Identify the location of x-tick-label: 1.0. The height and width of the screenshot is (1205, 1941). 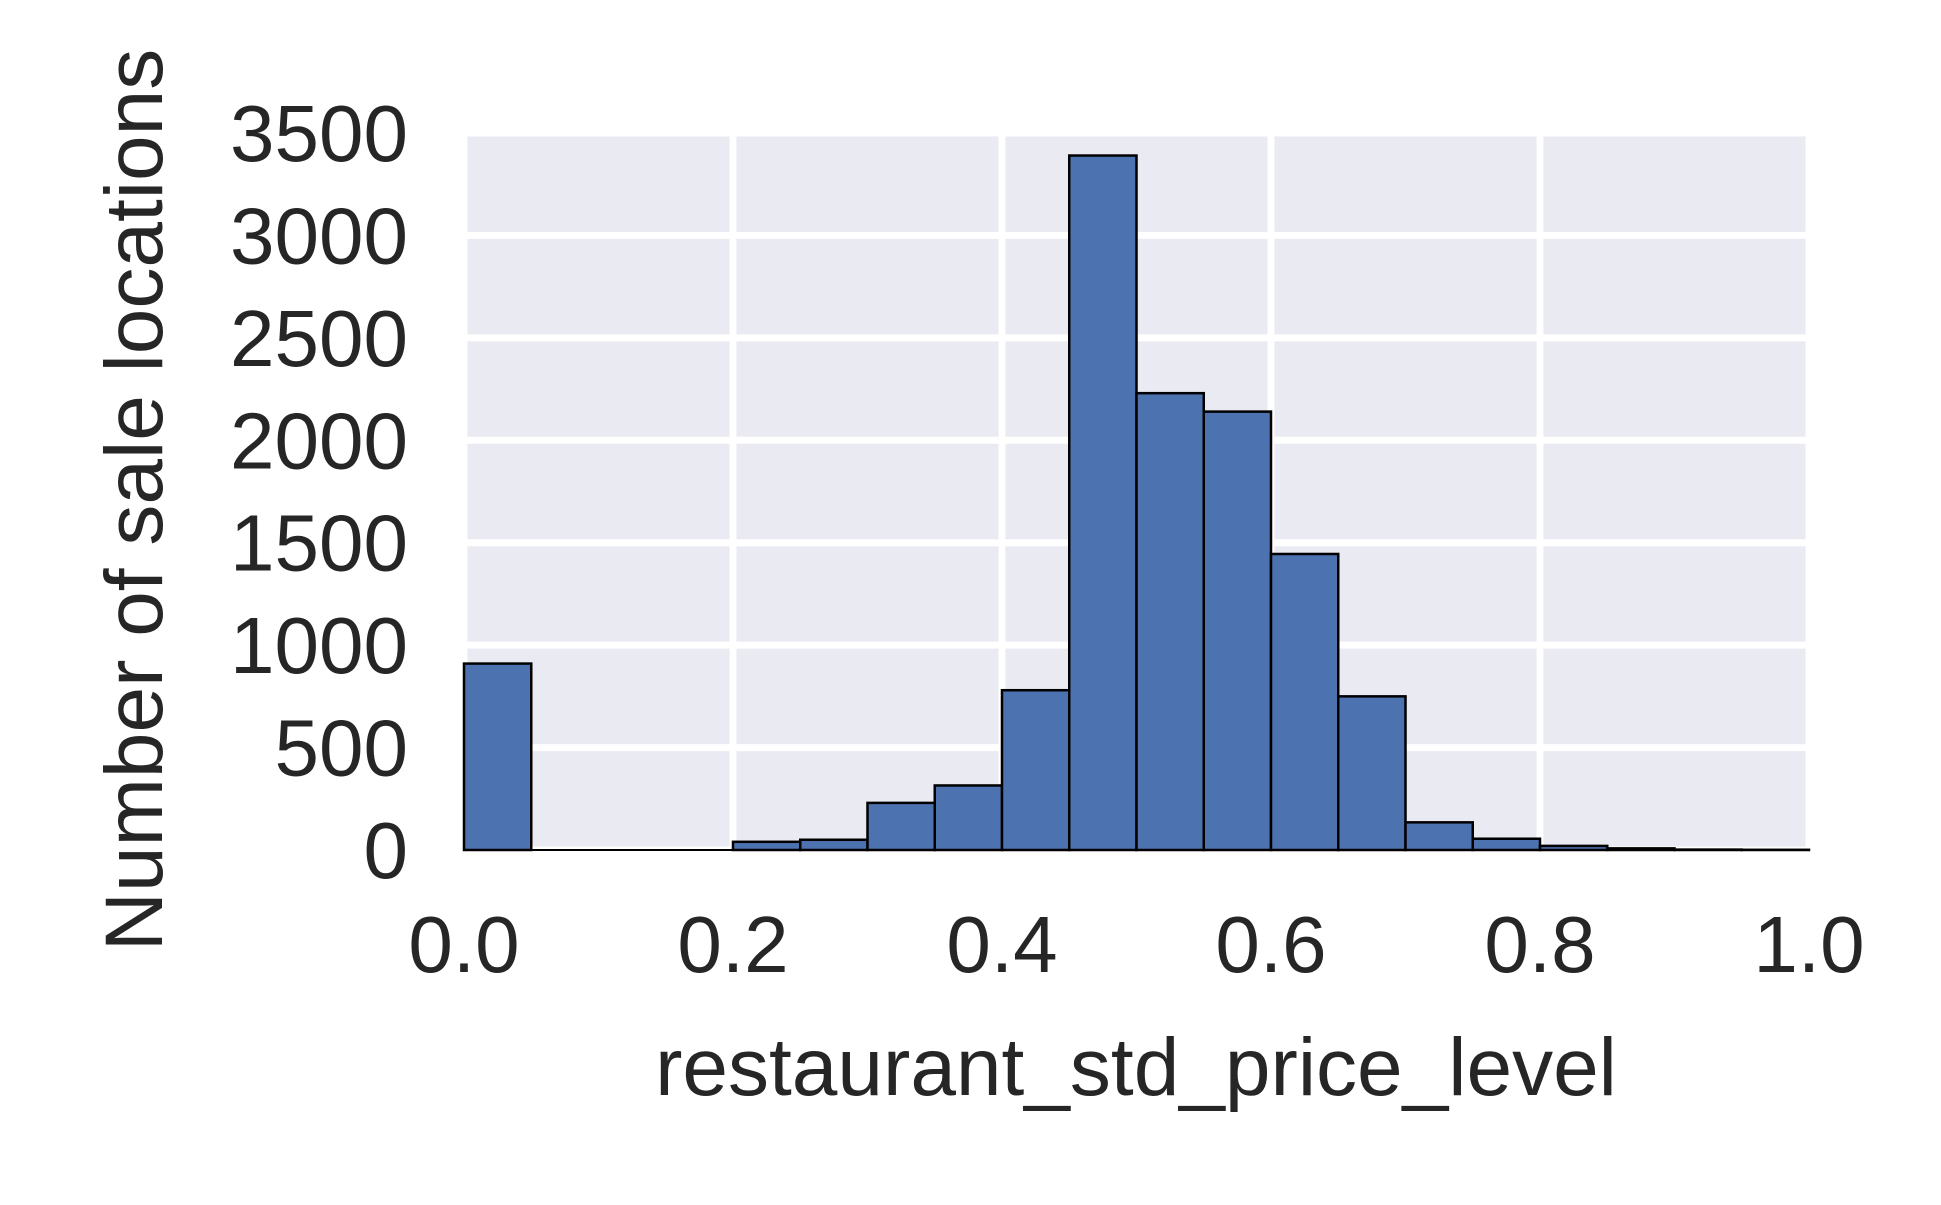
(1808, 944).